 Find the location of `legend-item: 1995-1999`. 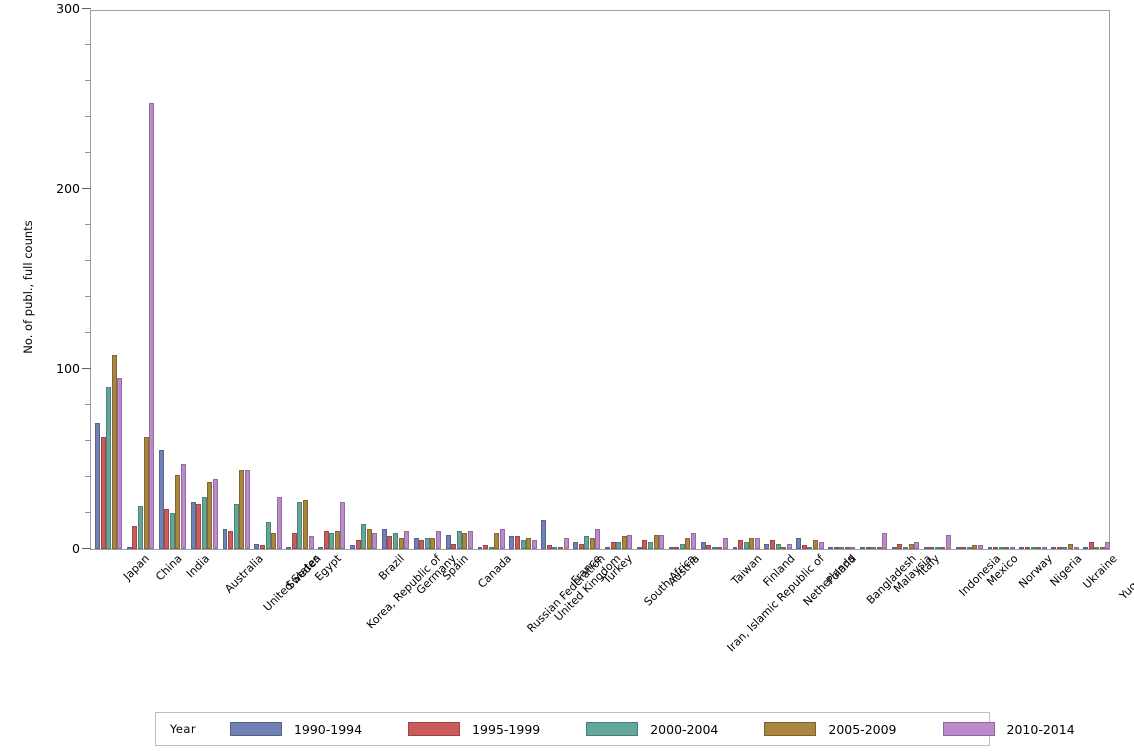

legend-item: 1995-1999 is located at coordinates (474, 729).